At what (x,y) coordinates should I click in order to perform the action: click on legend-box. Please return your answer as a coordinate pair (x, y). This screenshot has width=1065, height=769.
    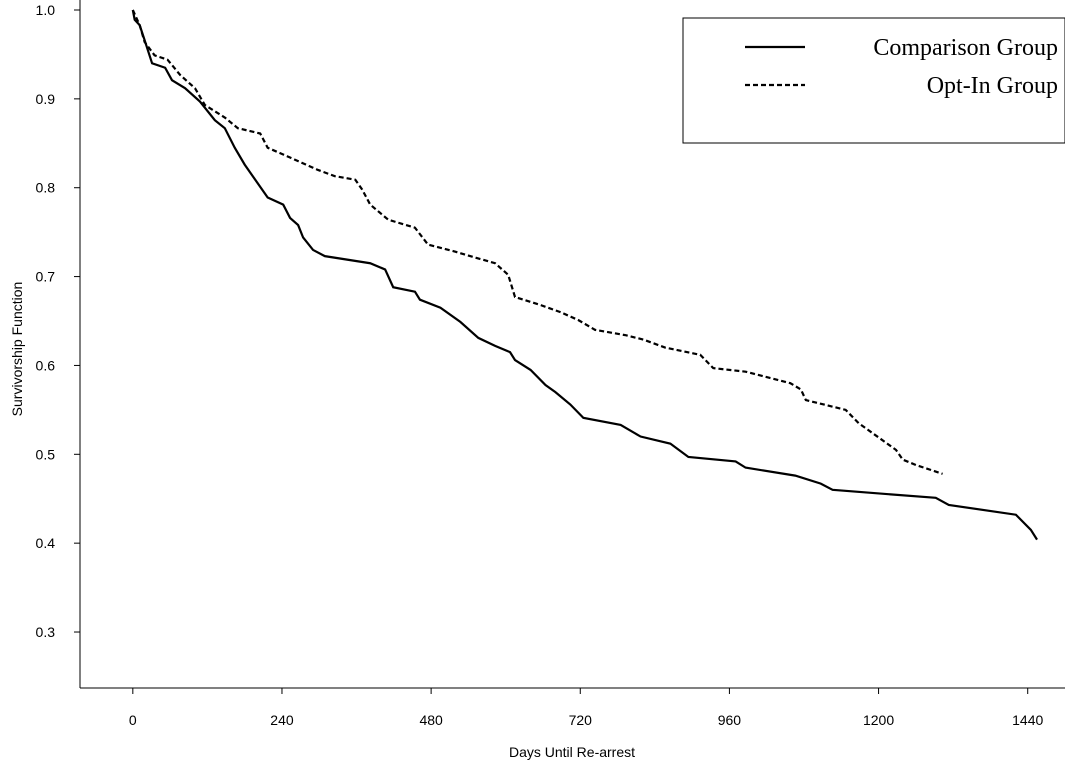
    Looking at the image, I should click on (873, 80).